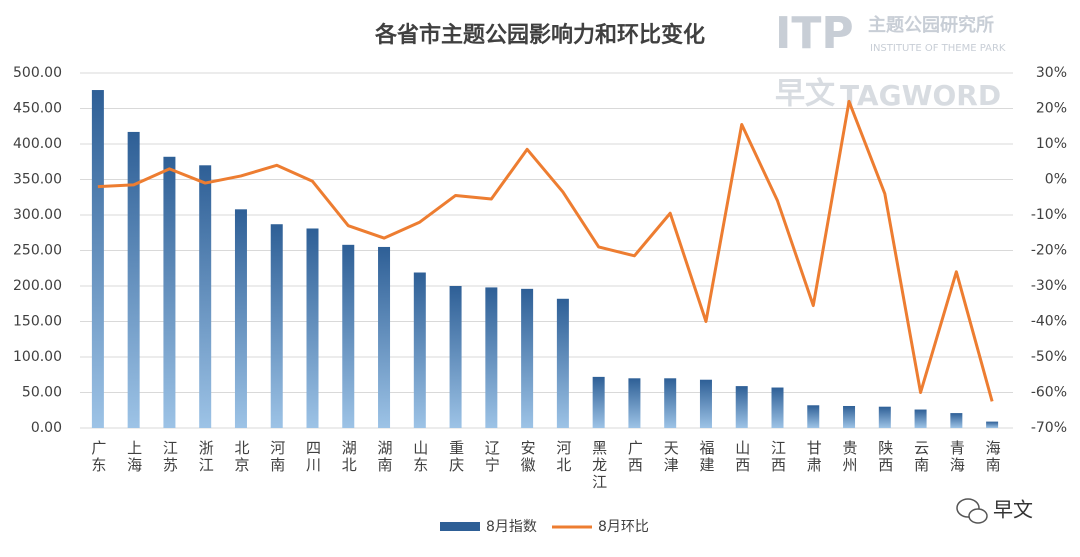 The width and height of the screenshot is (1080, 557). What do you see at coordinates (599, 465) in the screenshot?
I see `x-tick-label: 黑龙江` at bounding box center [599, 465].